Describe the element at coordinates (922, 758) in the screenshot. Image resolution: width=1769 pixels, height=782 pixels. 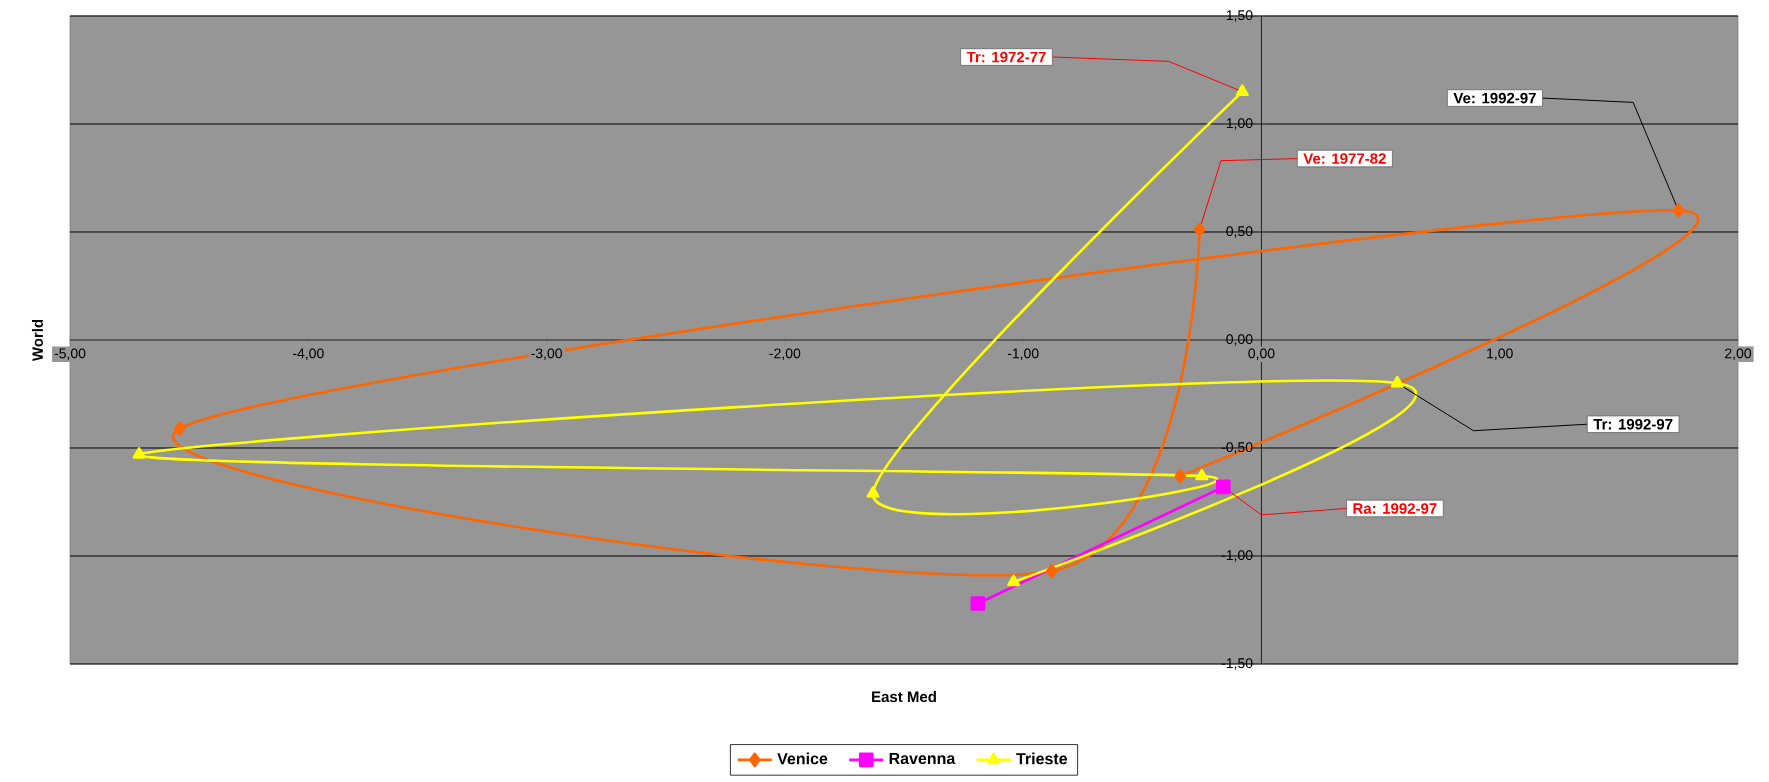
I see `legend-label: Ravenna` at that location.